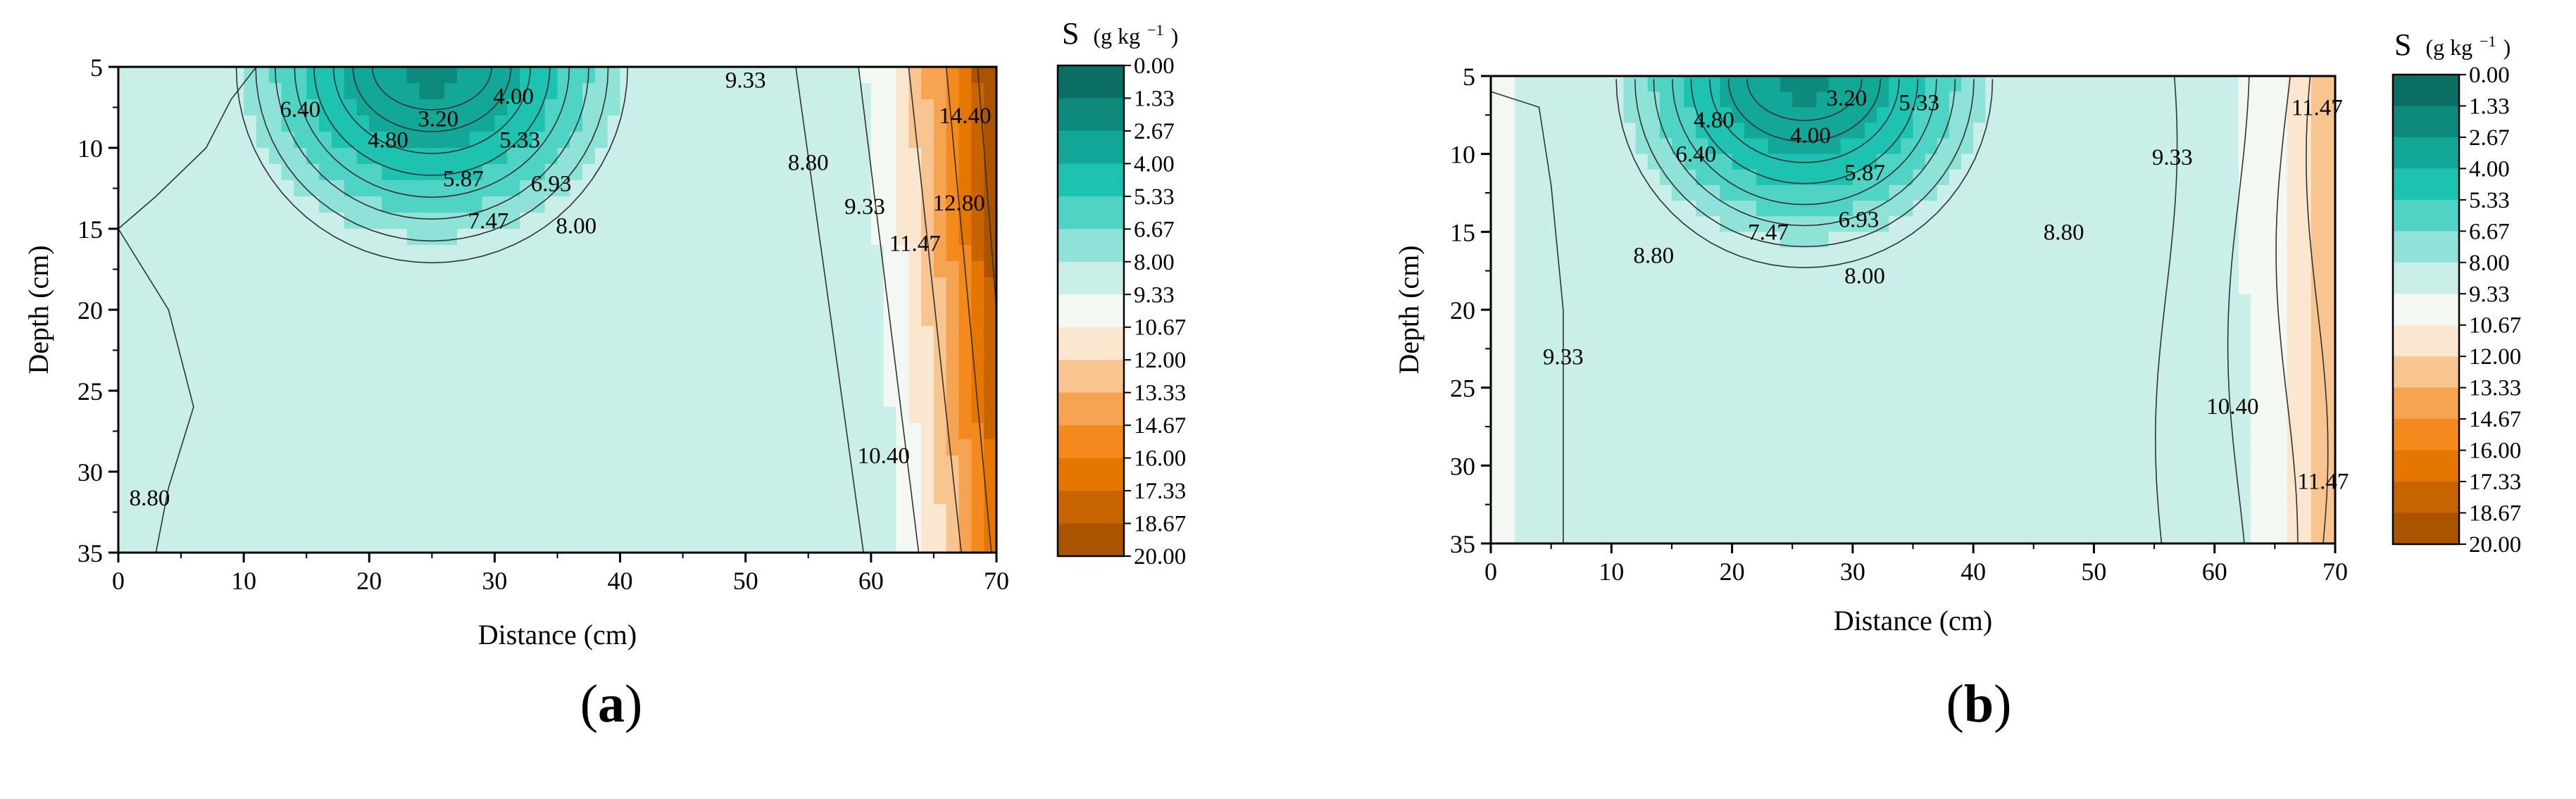  Describe the element at coordinates (432, 99) in the screenshot. I see `contour-line` at that location.